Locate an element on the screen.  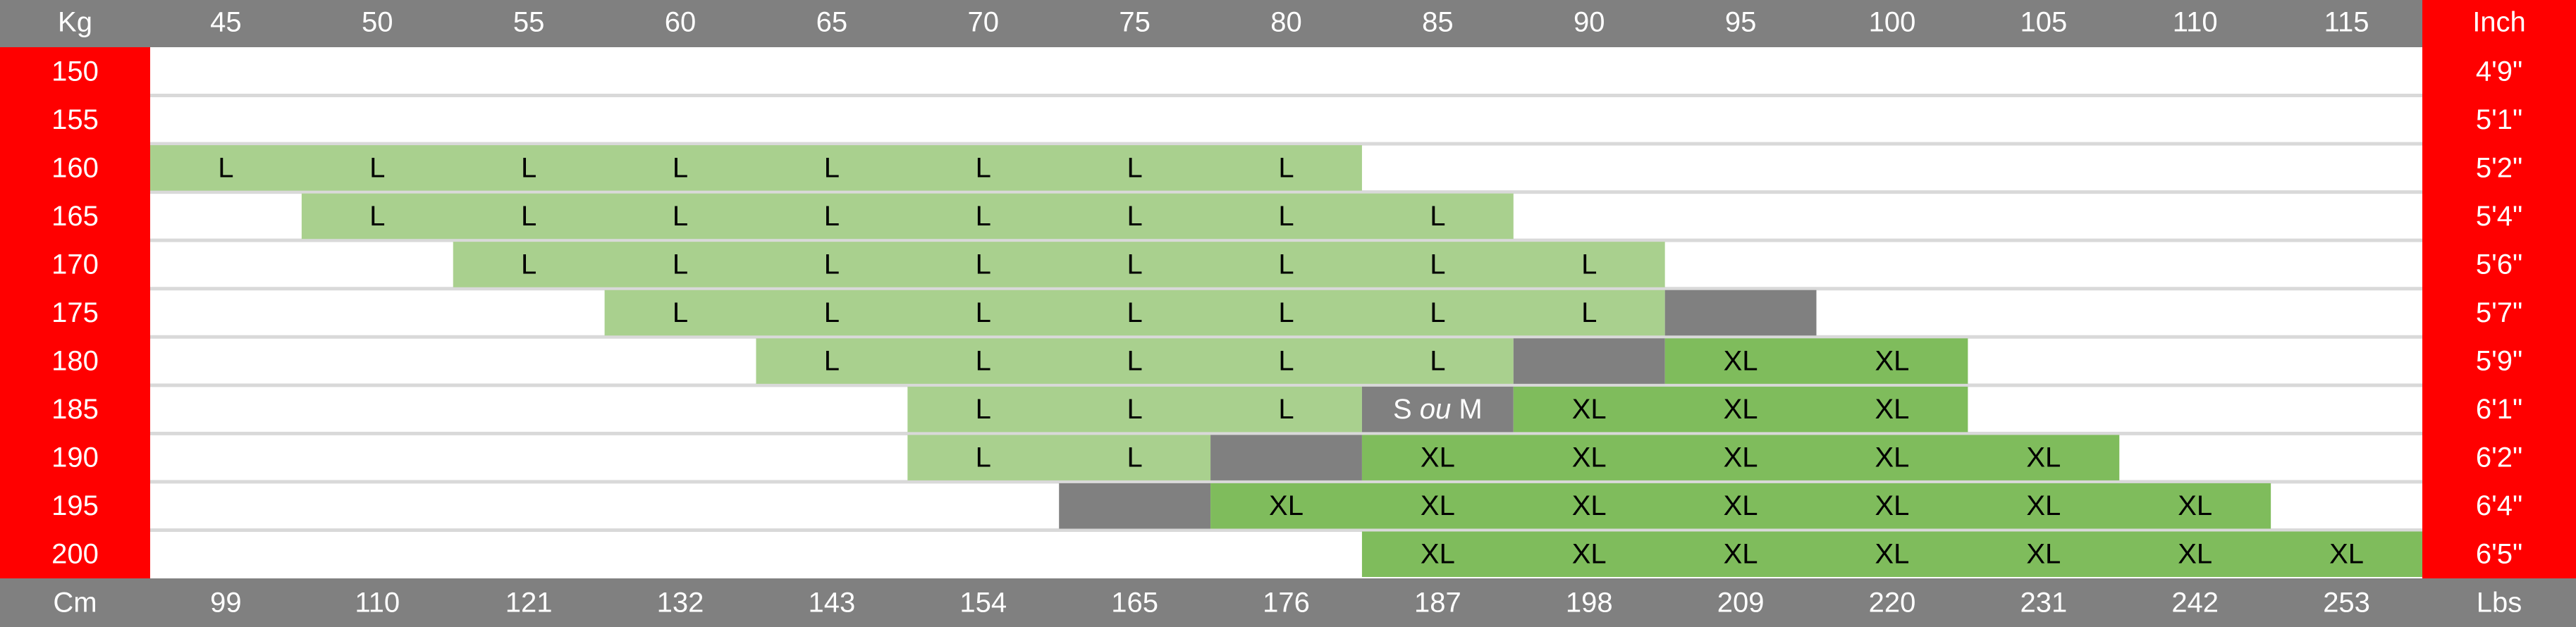
height-inch-tick: 5'6" is located at coordinates (2499, 264).